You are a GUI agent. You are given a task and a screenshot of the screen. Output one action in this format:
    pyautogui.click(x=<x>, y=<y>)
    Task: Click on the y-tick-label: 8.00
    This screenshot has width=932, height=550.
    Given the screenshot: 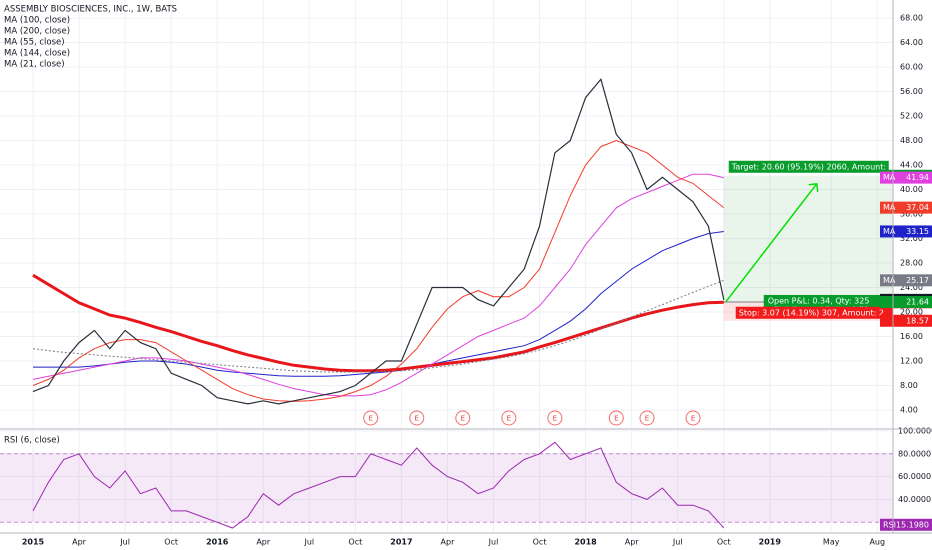 What is the action you would take?
    pyautogui.click(x=909, y=385)
    